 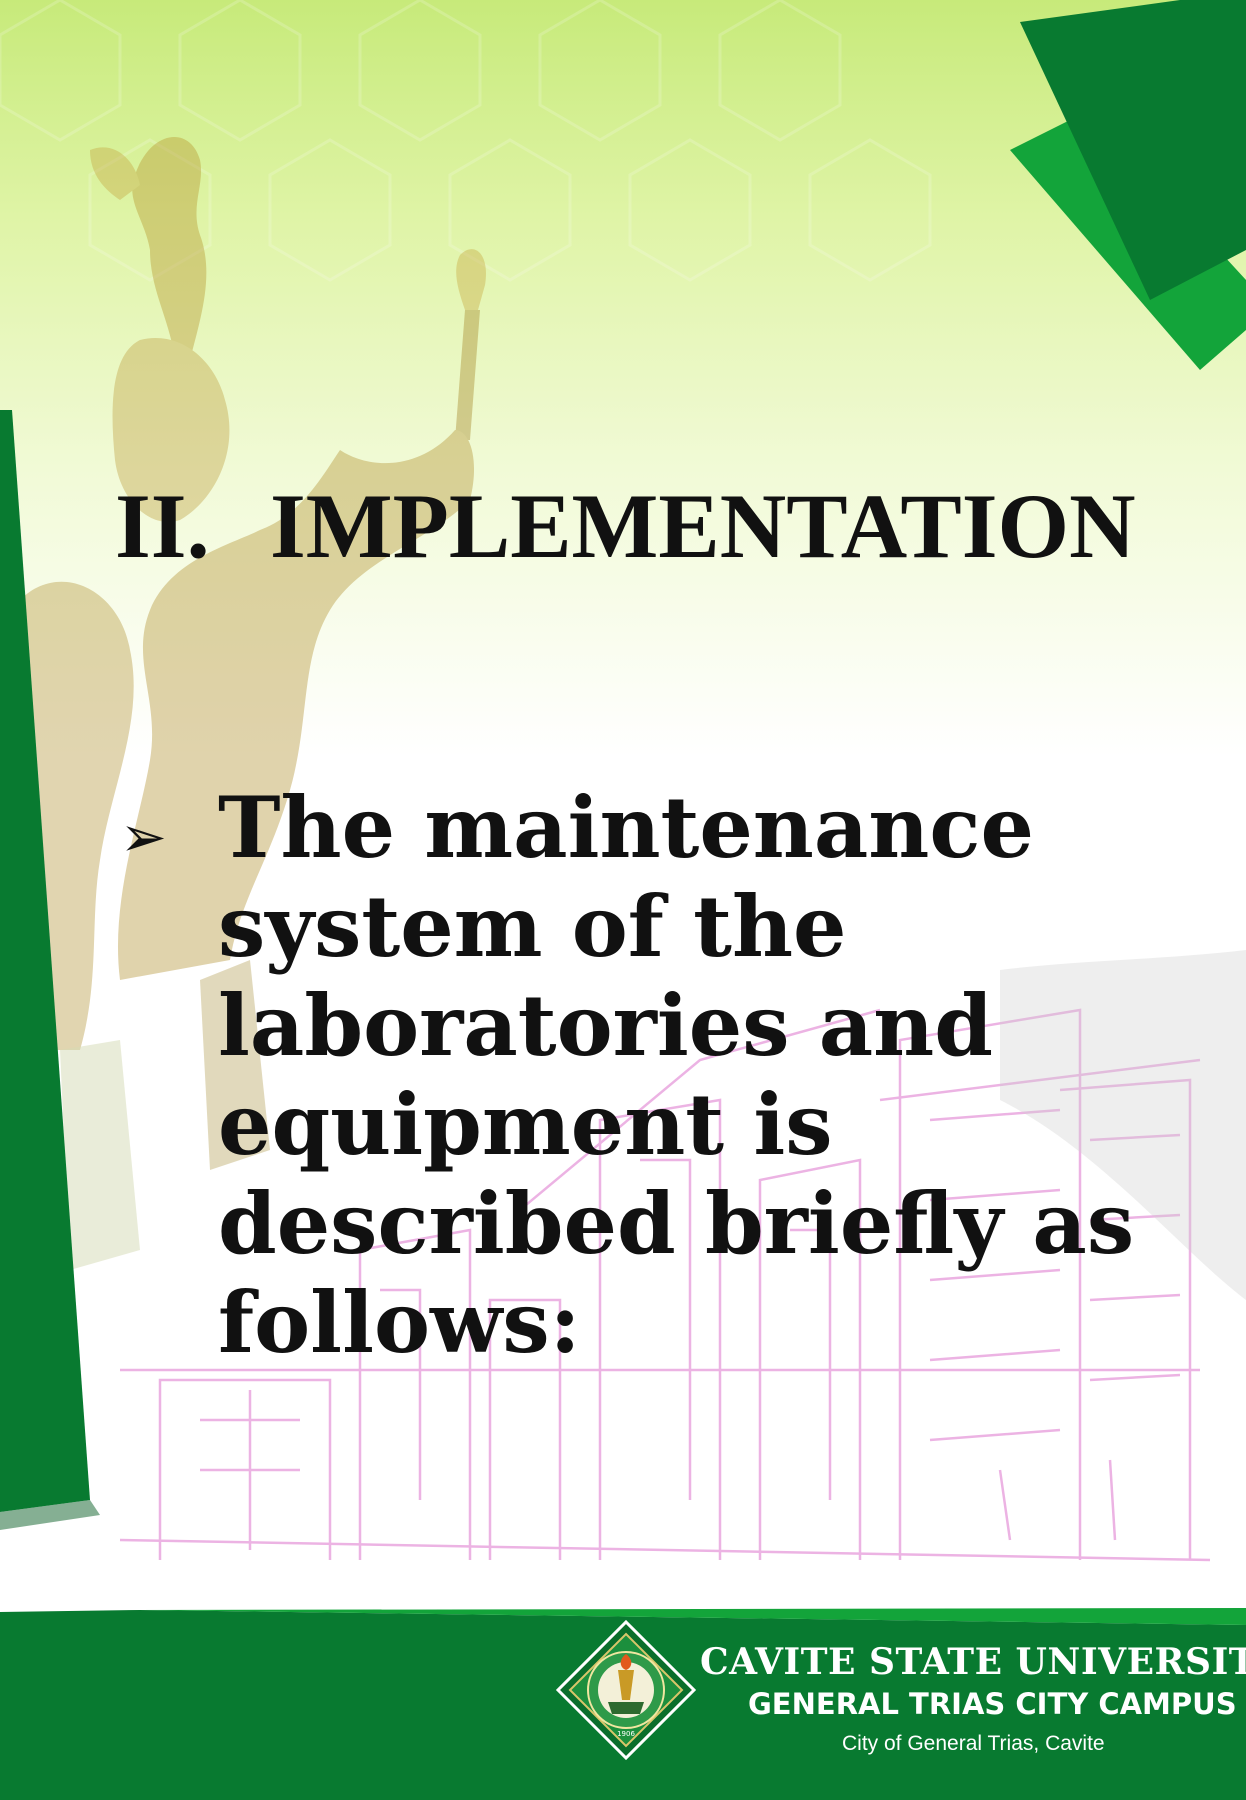 I want to click on grey-texture, so click(x=1123, y=1125).